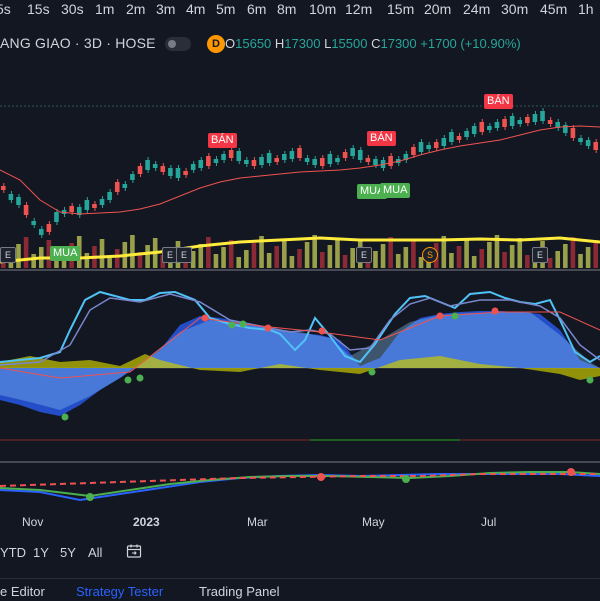 This screenshot has width=600, height=601. I want to click on open-value: 15650, so click(253, 43).